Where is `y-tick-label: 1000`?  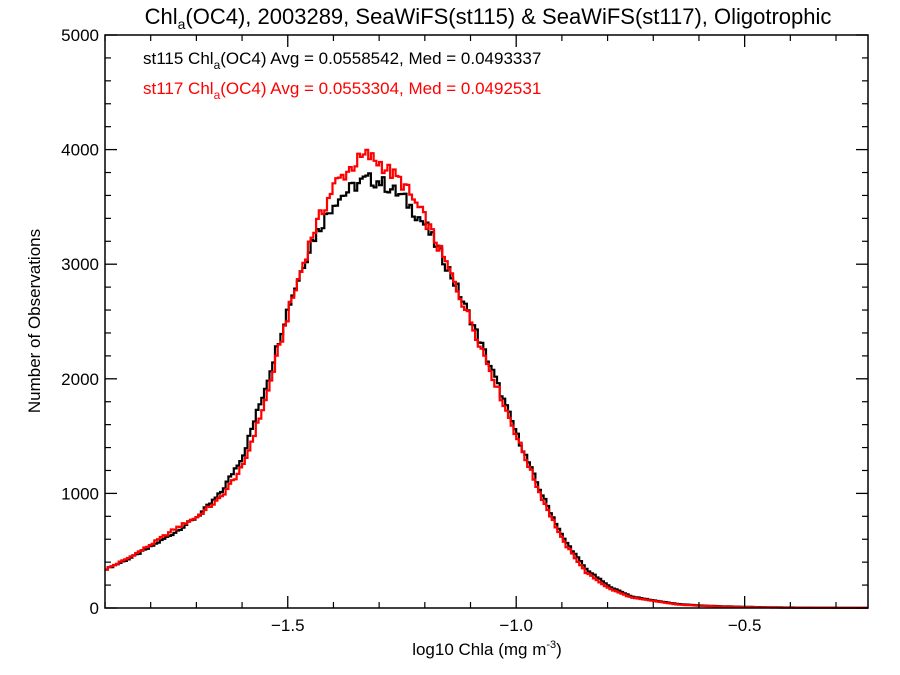 y-tick-label: 1000 is located at coordinates (80, 493).